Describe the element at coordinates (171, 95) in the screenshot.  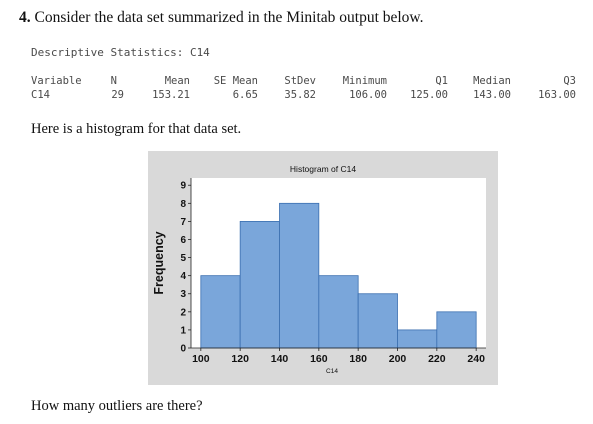
I see `value-mean: 153.21` at that location.